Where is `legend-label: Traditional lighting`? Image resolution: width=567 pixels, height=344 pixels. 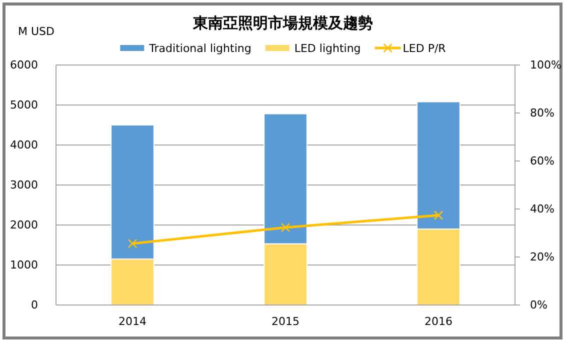
legend-label: Traditional lighting is located at coordinates (200, 48).